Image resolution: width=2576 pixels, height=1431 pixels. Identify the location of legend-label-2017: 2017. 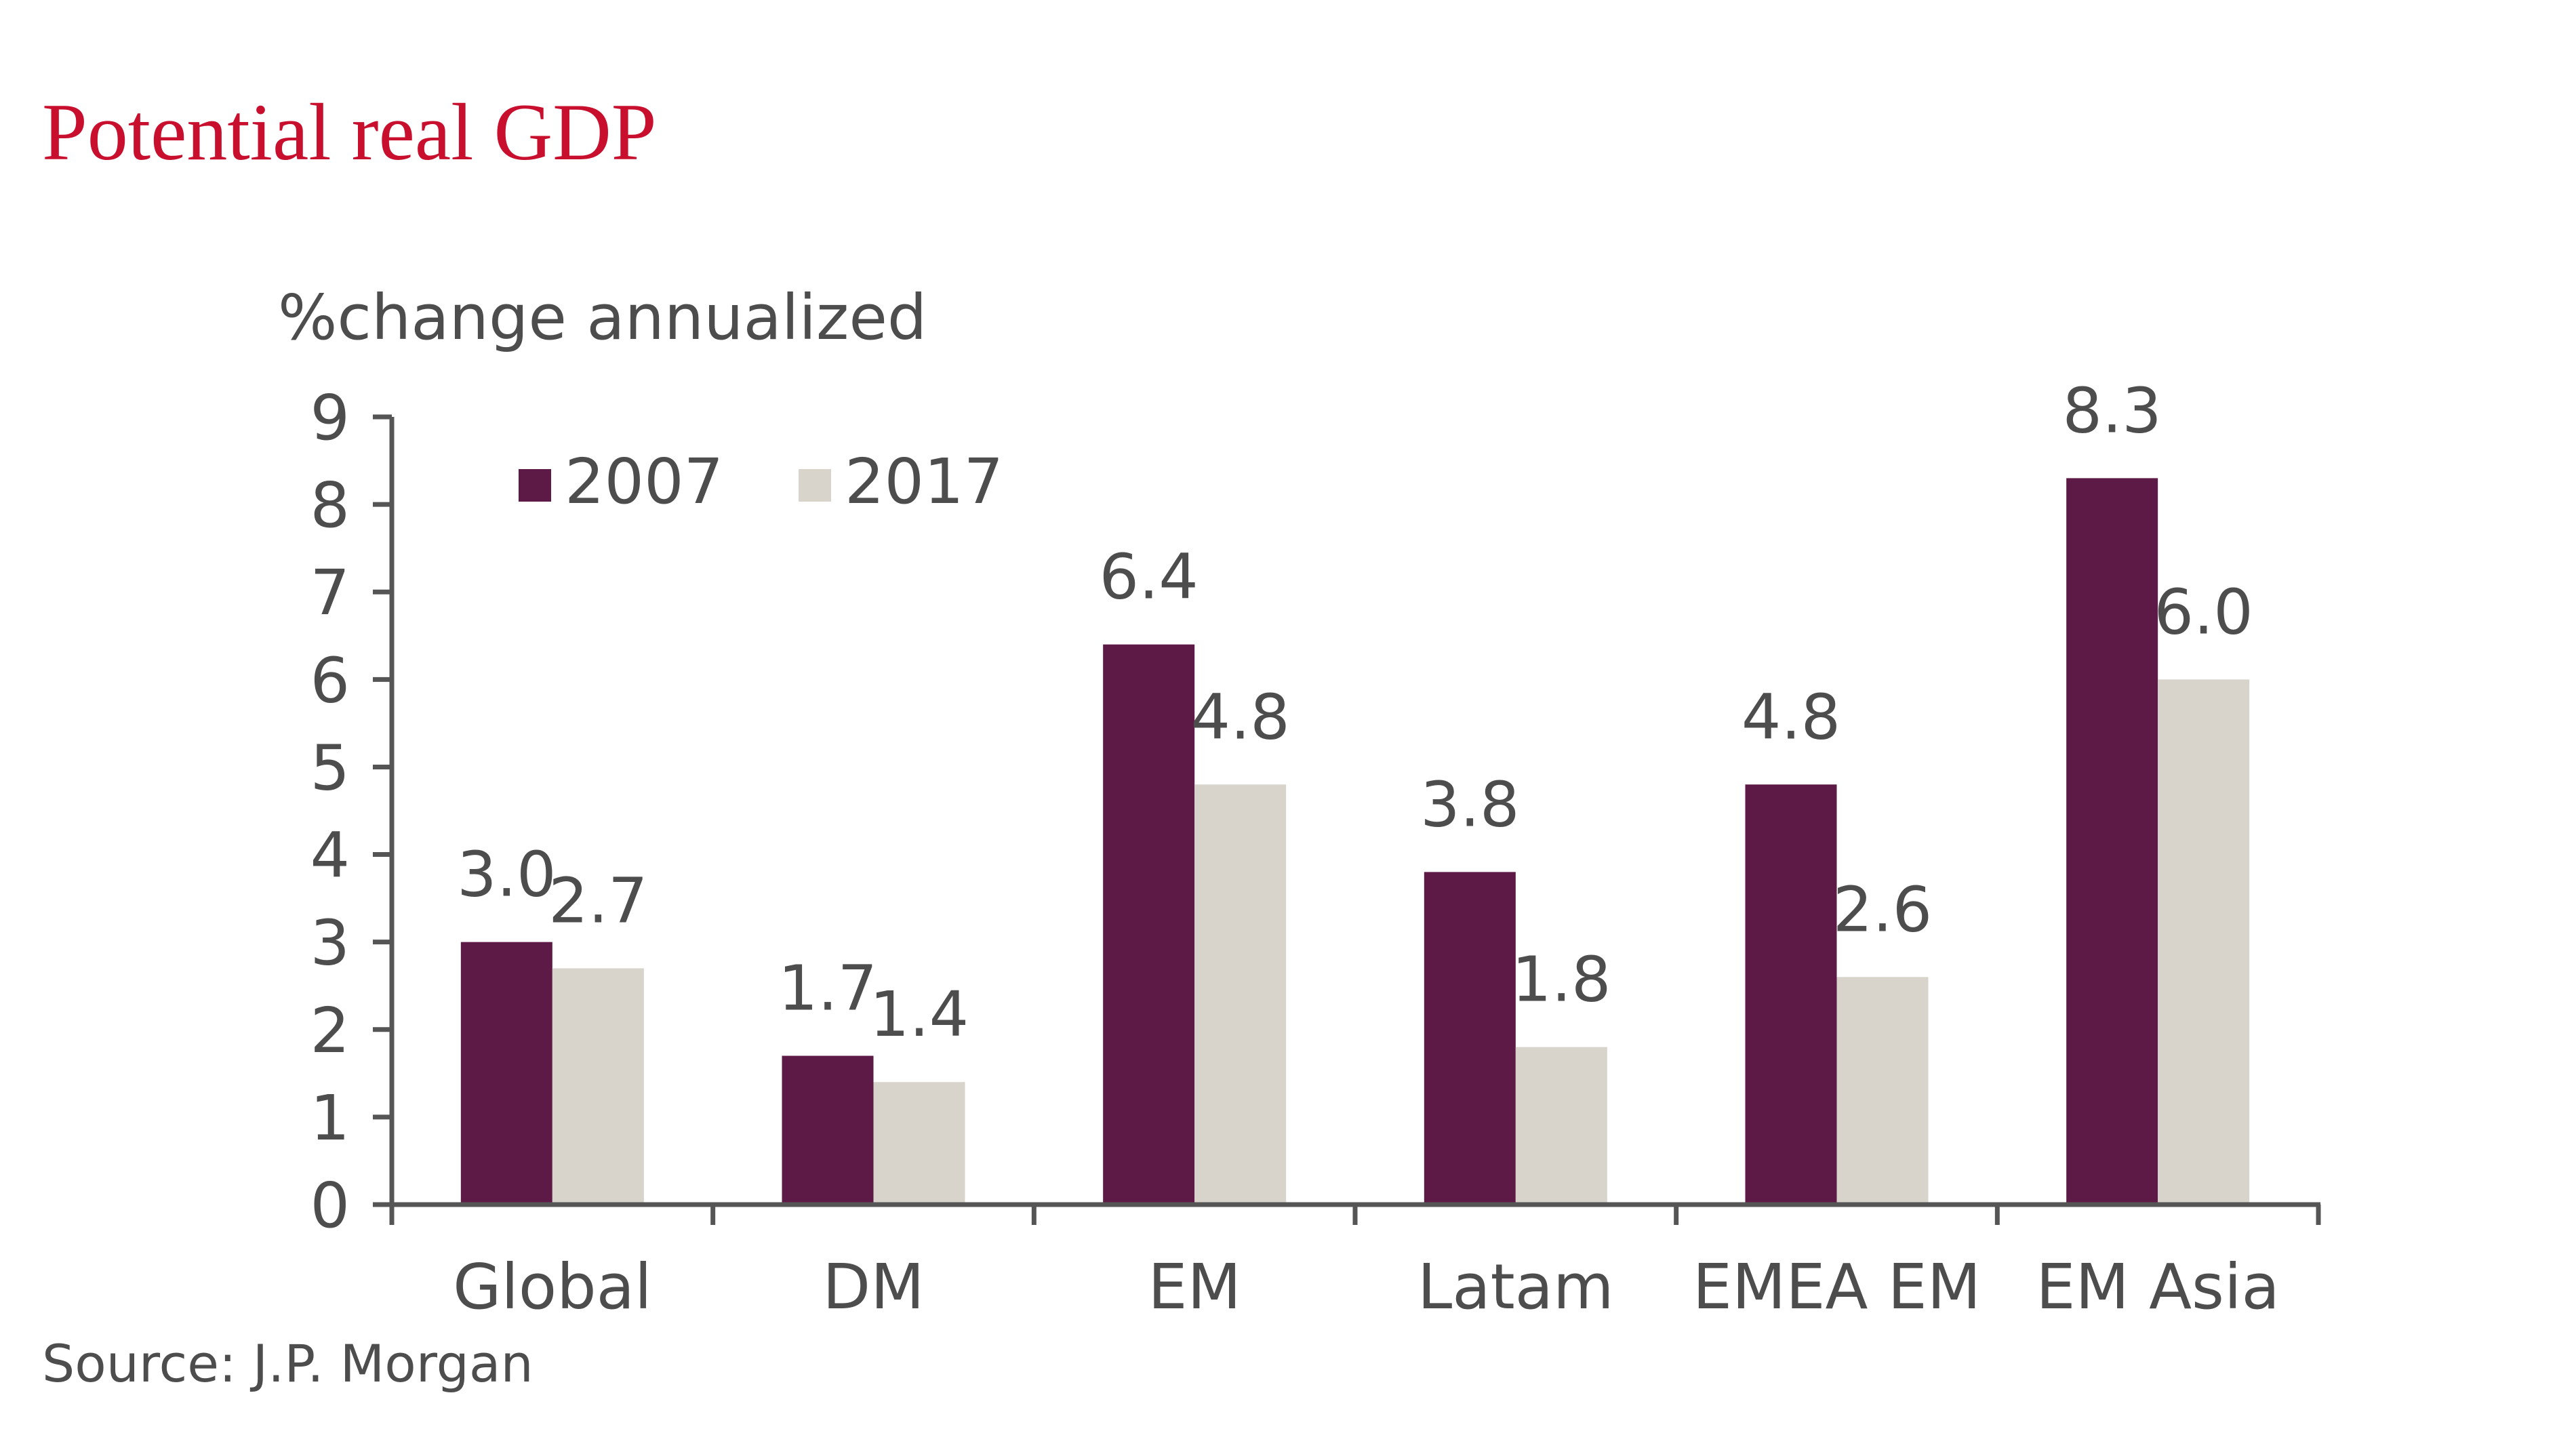
(924, 481).